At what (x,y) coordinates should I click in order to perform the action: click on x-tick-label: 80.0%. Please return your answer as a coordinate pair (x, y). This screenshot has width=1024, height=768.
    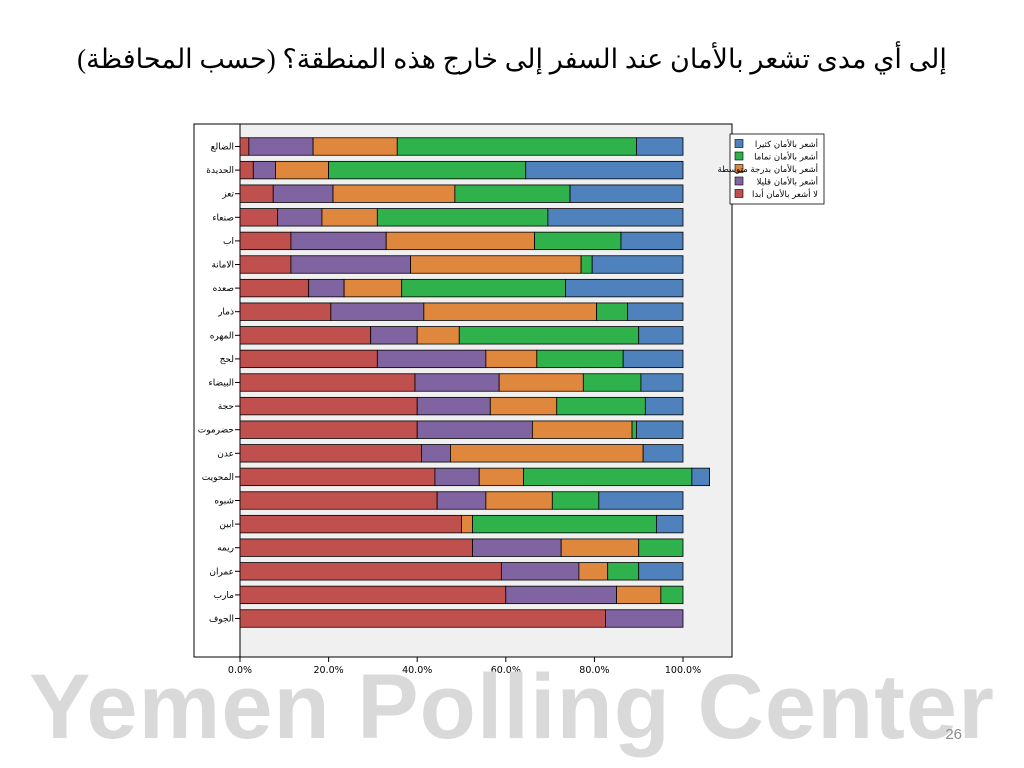
    Looking at the image, I should click on (594, 670).